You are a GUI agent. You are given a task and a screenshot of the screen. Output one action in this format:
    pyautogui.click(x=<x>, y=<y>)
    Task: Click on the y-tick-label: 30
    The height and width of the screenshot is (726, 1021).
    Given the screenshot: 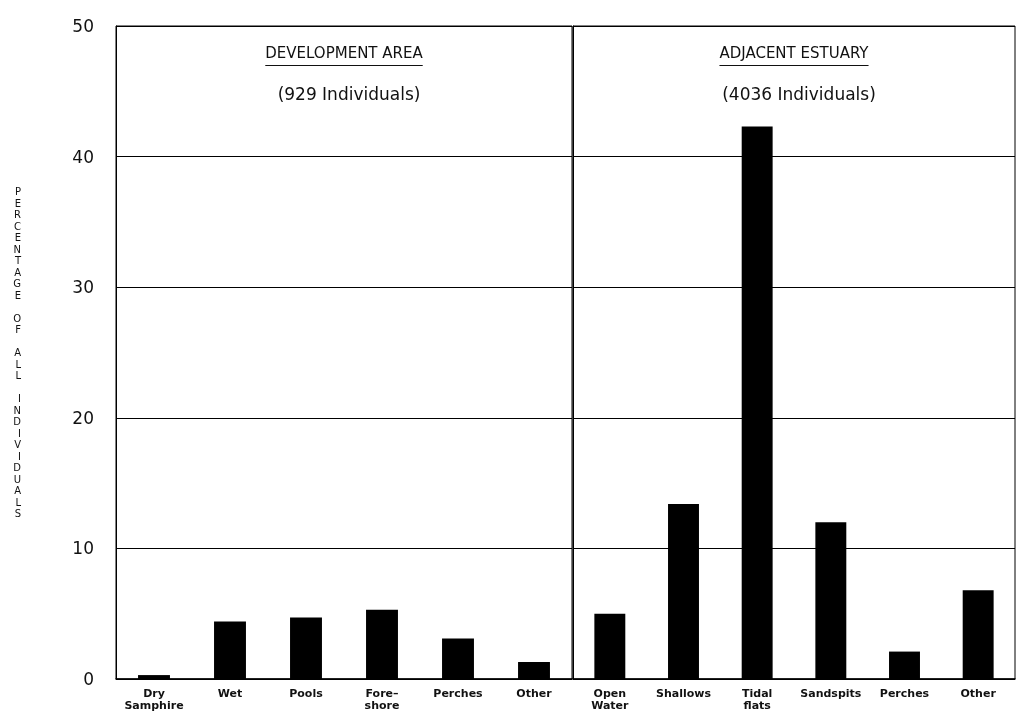 What is the action you would take?
    pyautogui.click(x=83, y=287)
    